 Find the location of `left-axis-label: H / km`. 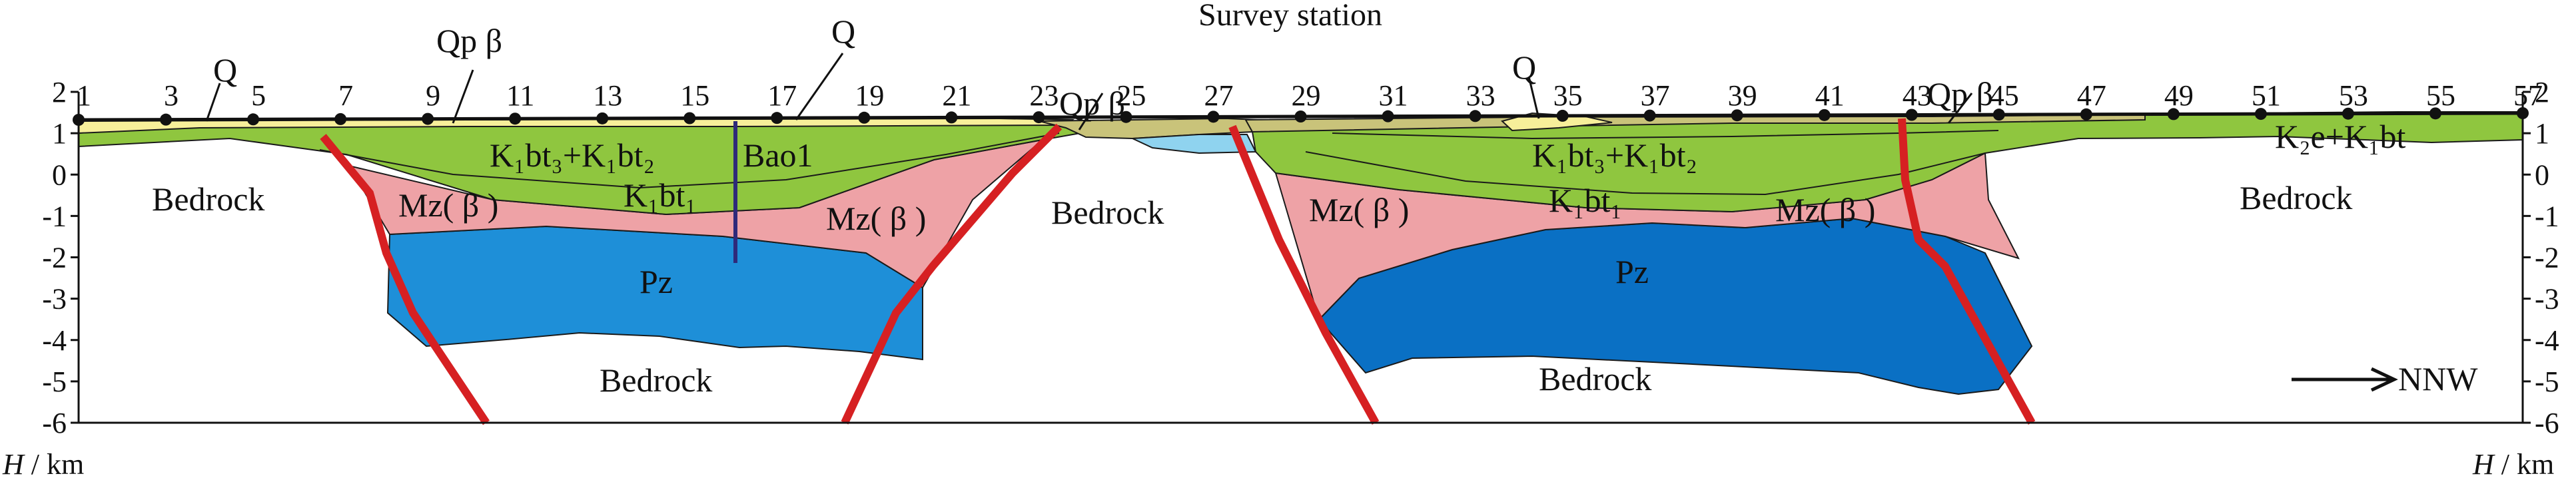

left-axis-label: H / km is located at coordinates (43, 463).